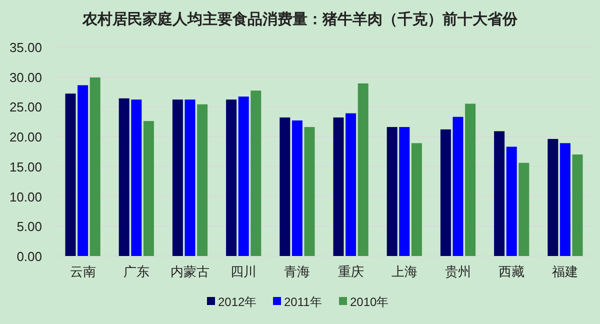 This screenshot has width=600, height=324. What do you see at coordinates (136, 271) in the screenshot?
I see `x-tick-label: 广东` at bounding box center [136, 271].